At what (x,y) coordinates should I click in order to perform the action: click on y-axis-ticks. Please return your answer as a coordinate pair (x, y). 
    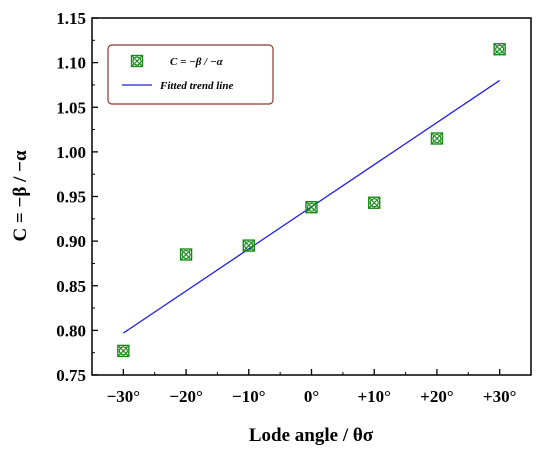
    Looking at the image, I should click on (95, 196).